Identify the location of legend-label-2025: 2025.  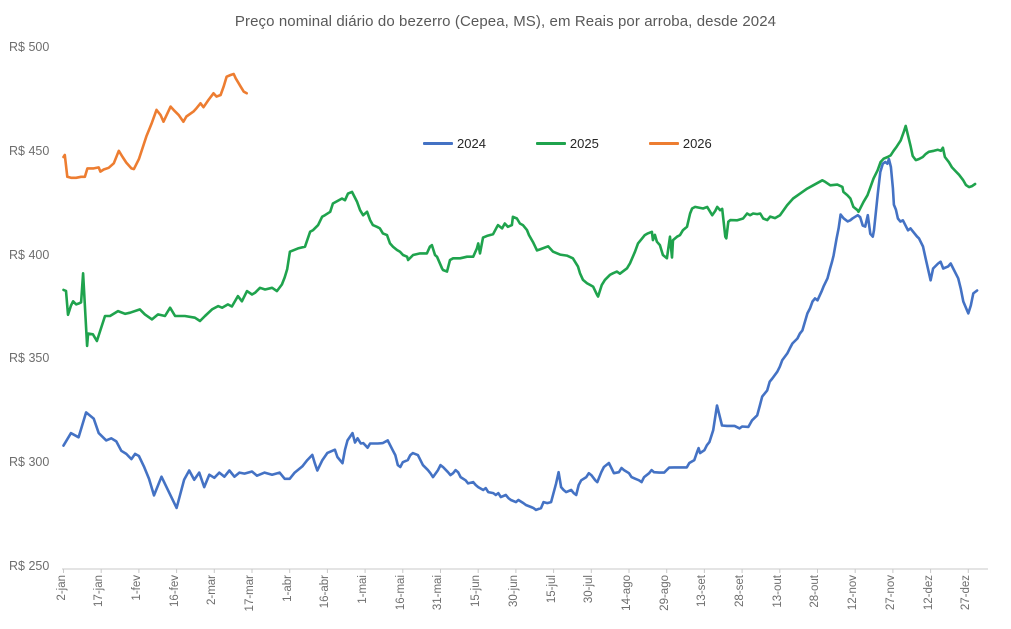
(584, 143).